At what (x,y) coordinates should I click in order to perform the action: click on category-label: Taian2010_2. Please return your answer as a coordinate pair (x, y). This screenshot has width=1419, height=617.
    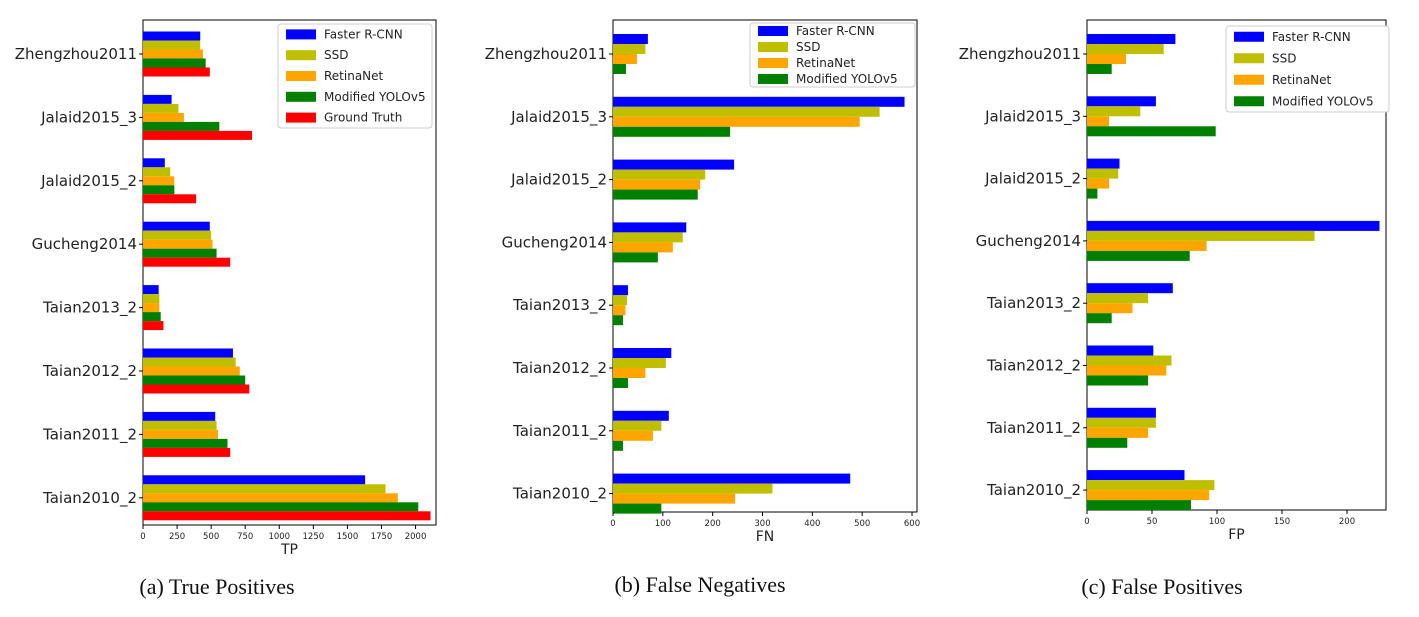
    Looking at the image, I should click on (559, 494).